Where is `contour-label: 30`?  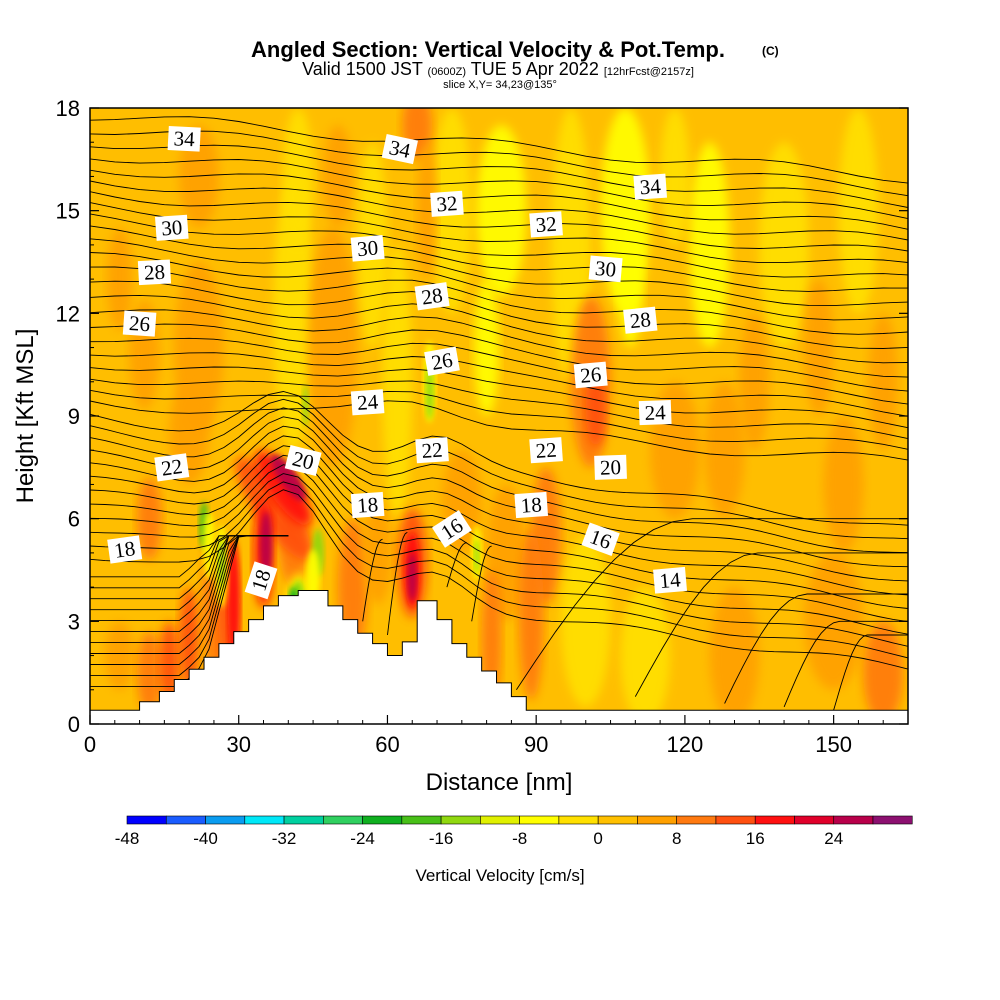
contour-label: 30 is located at coordinates (367, 248).